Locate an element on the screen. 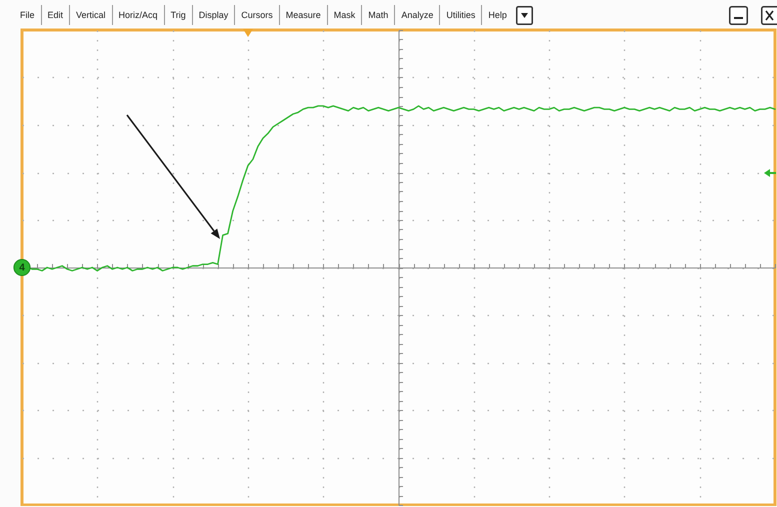 Image resolution: width=777 pixels, height=507 pixels. text: Cursors is located at coordinates (256, 15).